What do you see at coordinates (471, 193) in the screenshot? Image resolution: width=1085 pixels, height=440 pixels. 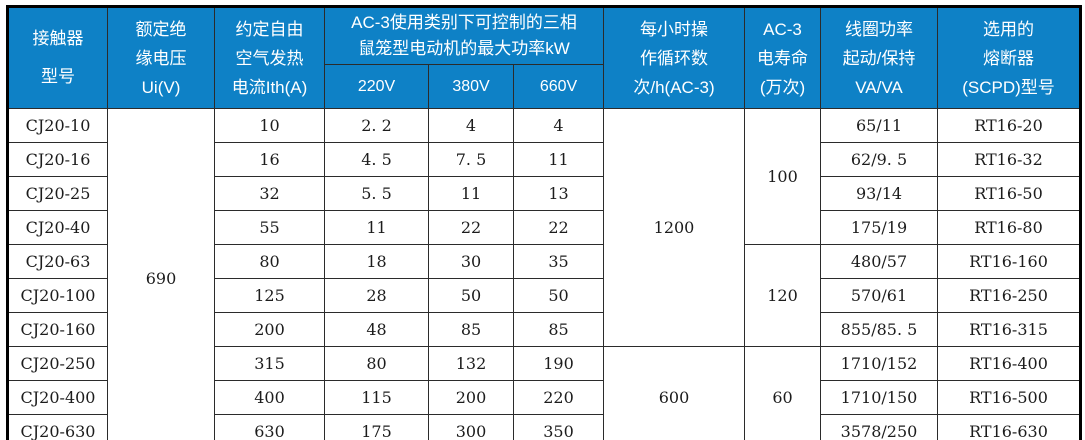 I see `cell-p380: 11` at bounding box center [471, 193].